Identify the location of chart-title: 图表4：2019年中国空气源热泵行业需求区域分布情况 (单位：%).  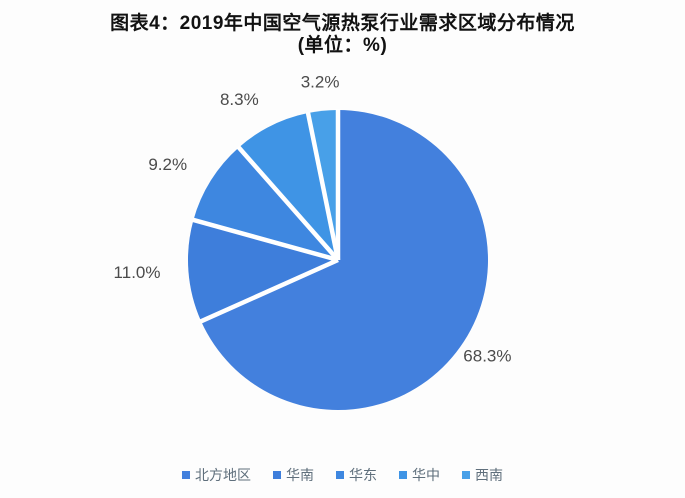
(342, 35).